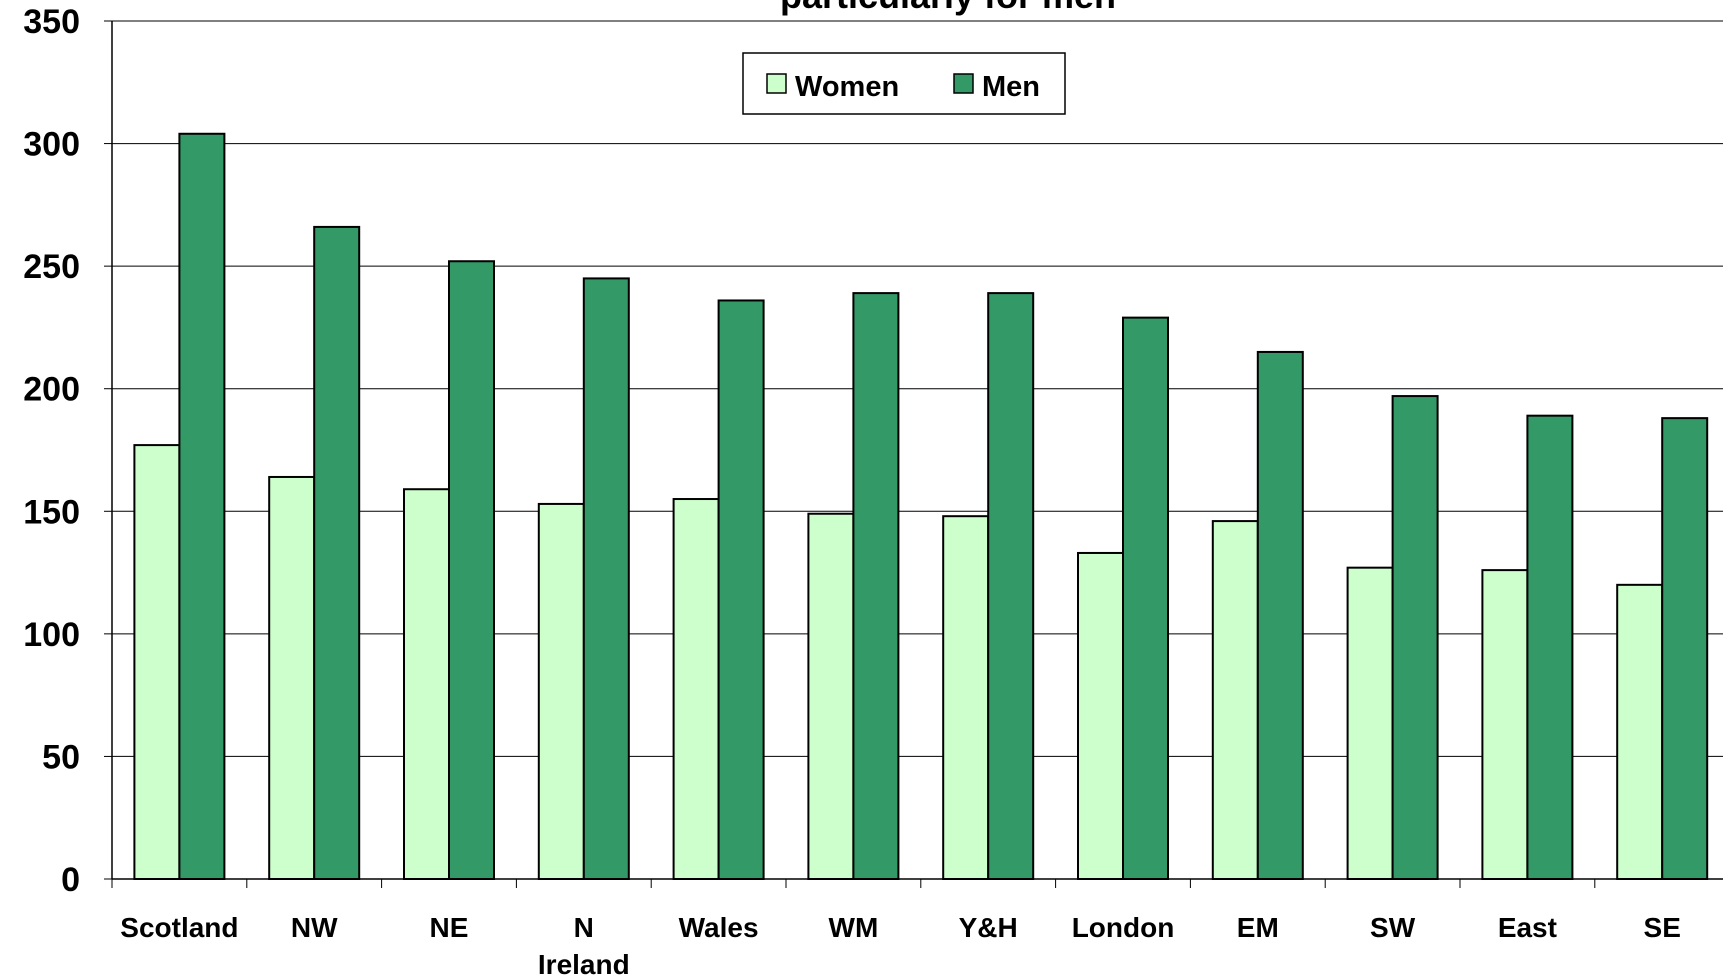 Image resolution: width=1723 pixels, height=977 pixels. I want to click on x-category-label: London, so click(1123, 927).